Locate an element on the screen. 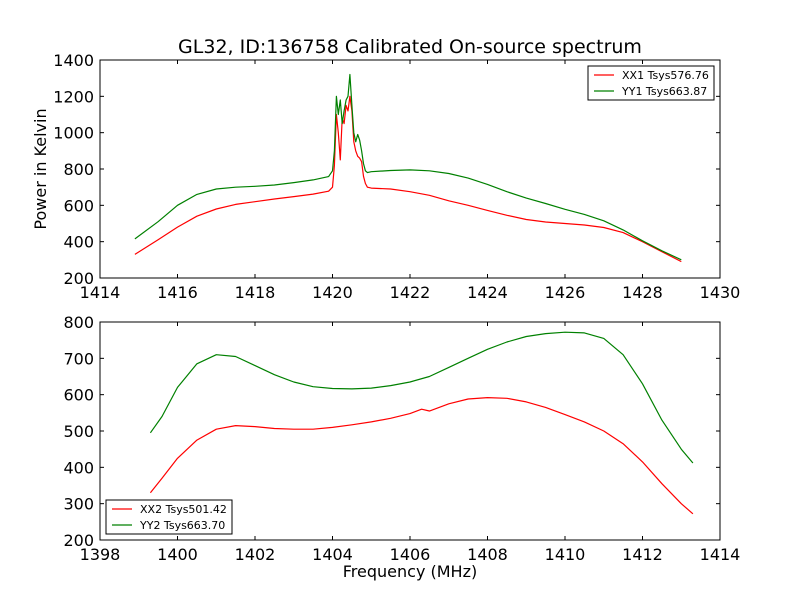 Image resolution: width=800 pixels, height=604 pixels. x-tick-label: 1416 is located at coordinates (177, 292).